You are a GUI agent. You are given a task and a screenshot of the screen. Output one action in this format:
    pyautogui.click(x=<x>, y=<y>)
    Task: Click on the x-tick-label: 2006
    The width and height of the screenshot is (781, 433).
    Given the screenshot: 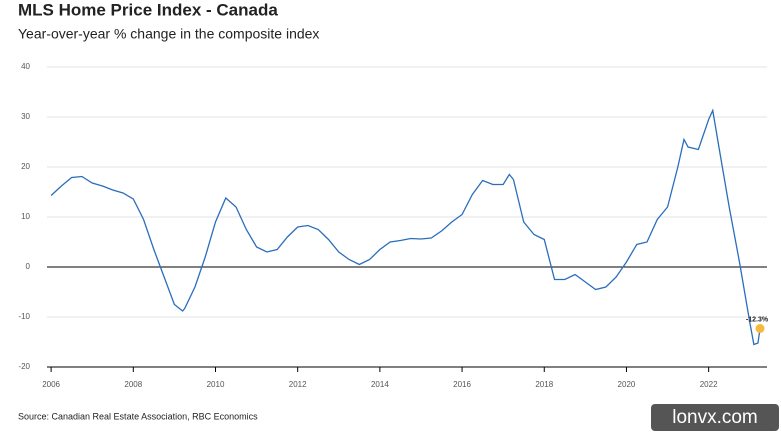 What is the action you would take?
    pyautogui.click(x=51, y=384)
    